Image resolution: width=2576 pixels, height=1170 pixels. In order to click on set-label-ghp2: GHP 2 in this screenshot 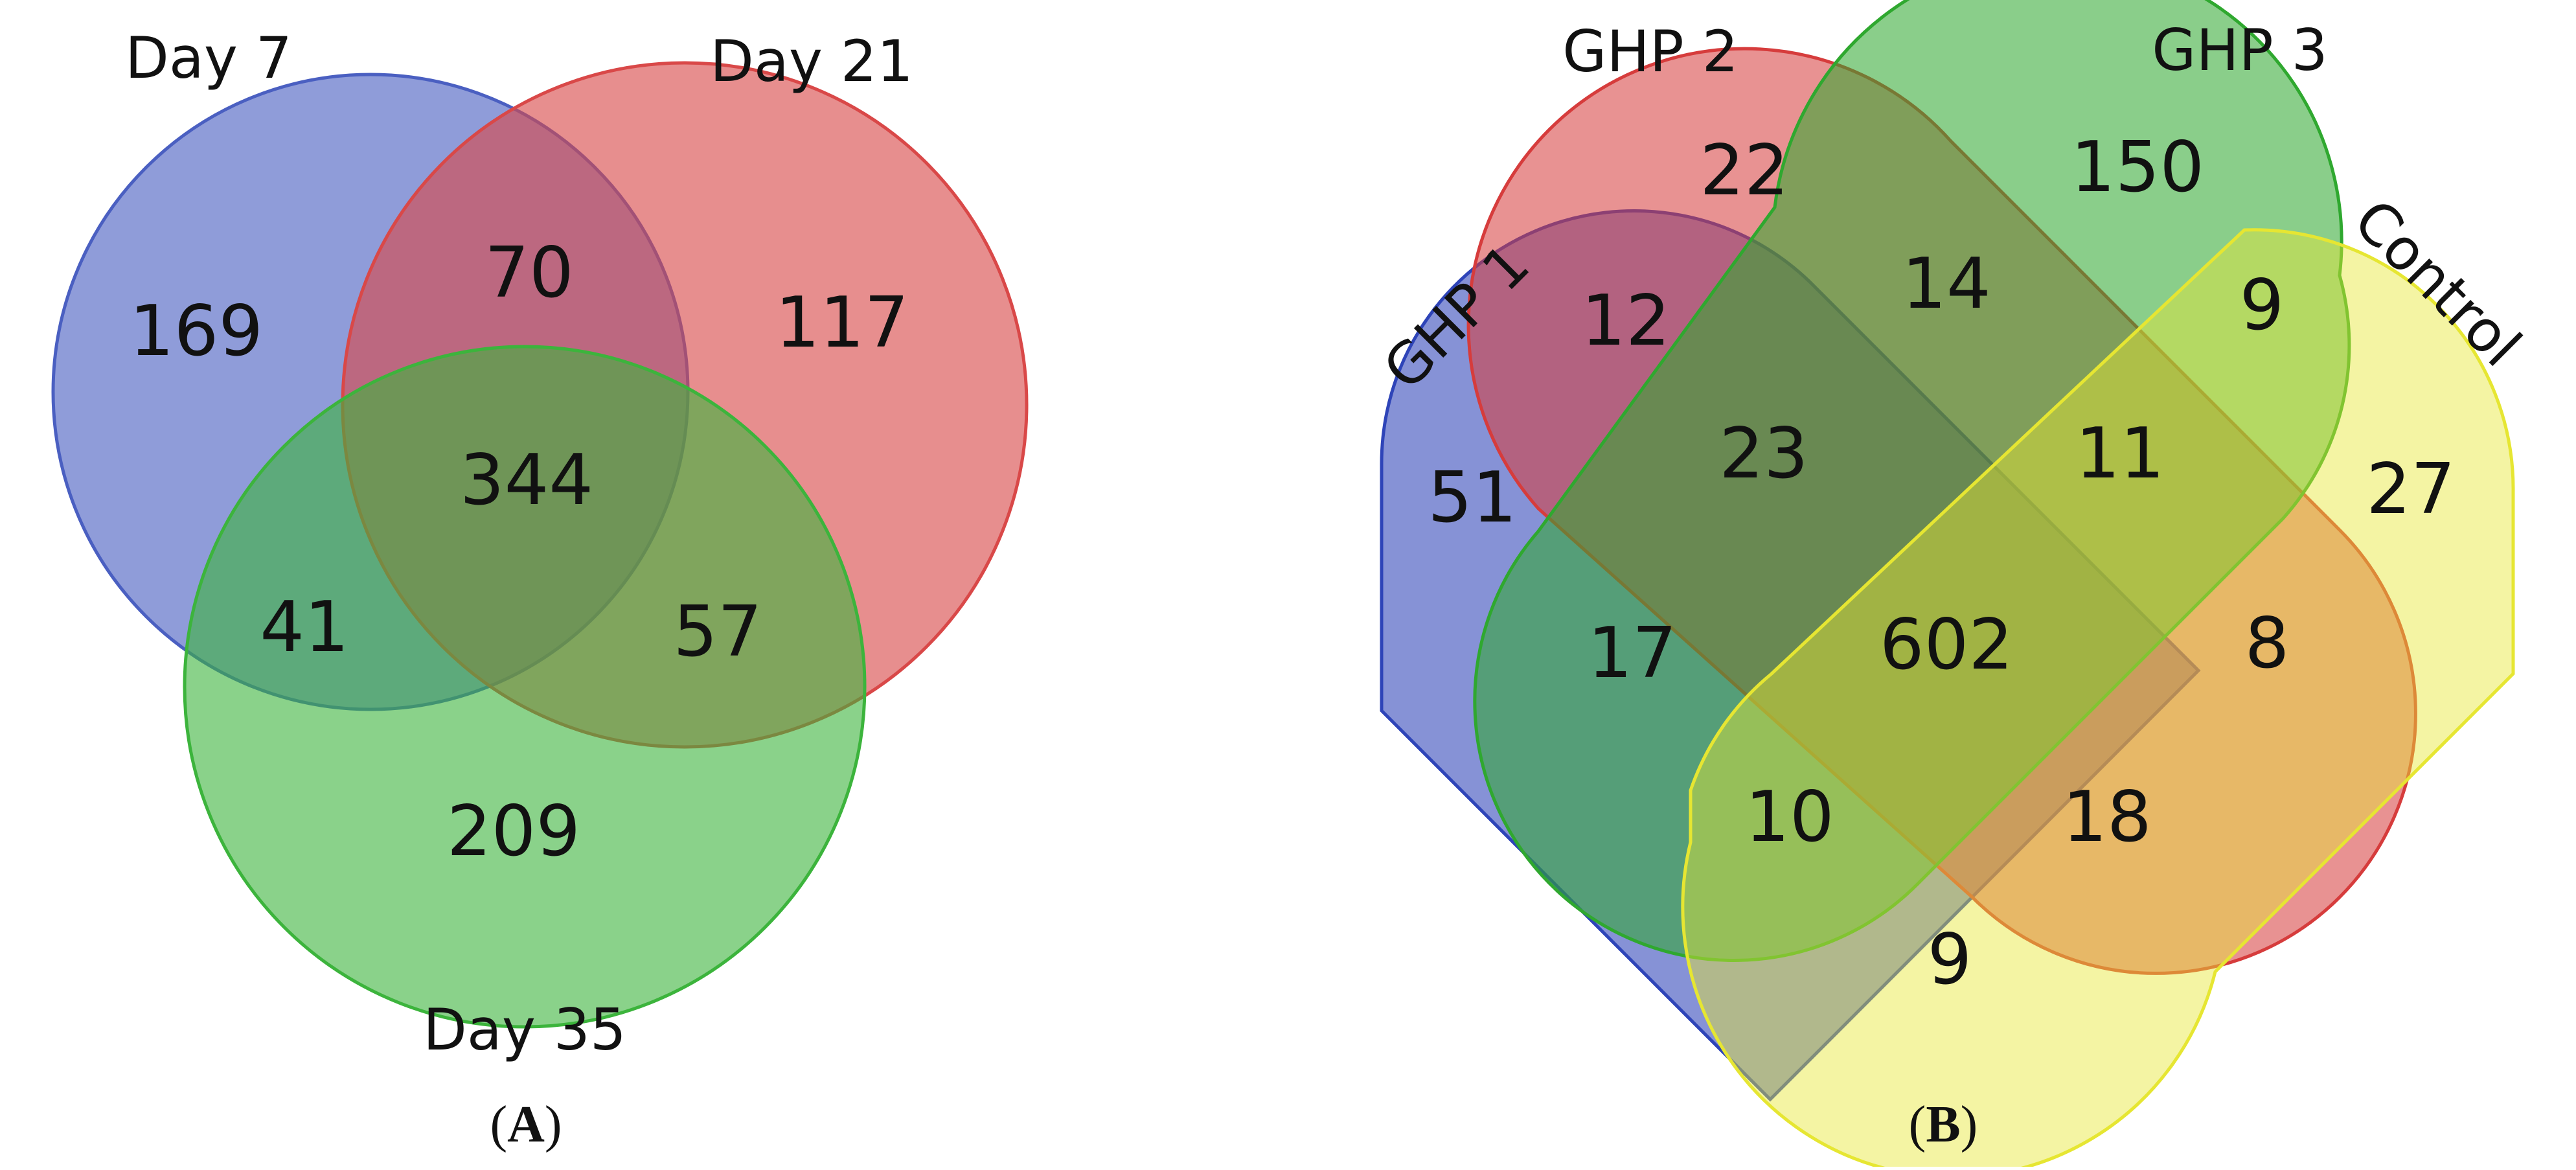, I will do `click(1650, 52)`.